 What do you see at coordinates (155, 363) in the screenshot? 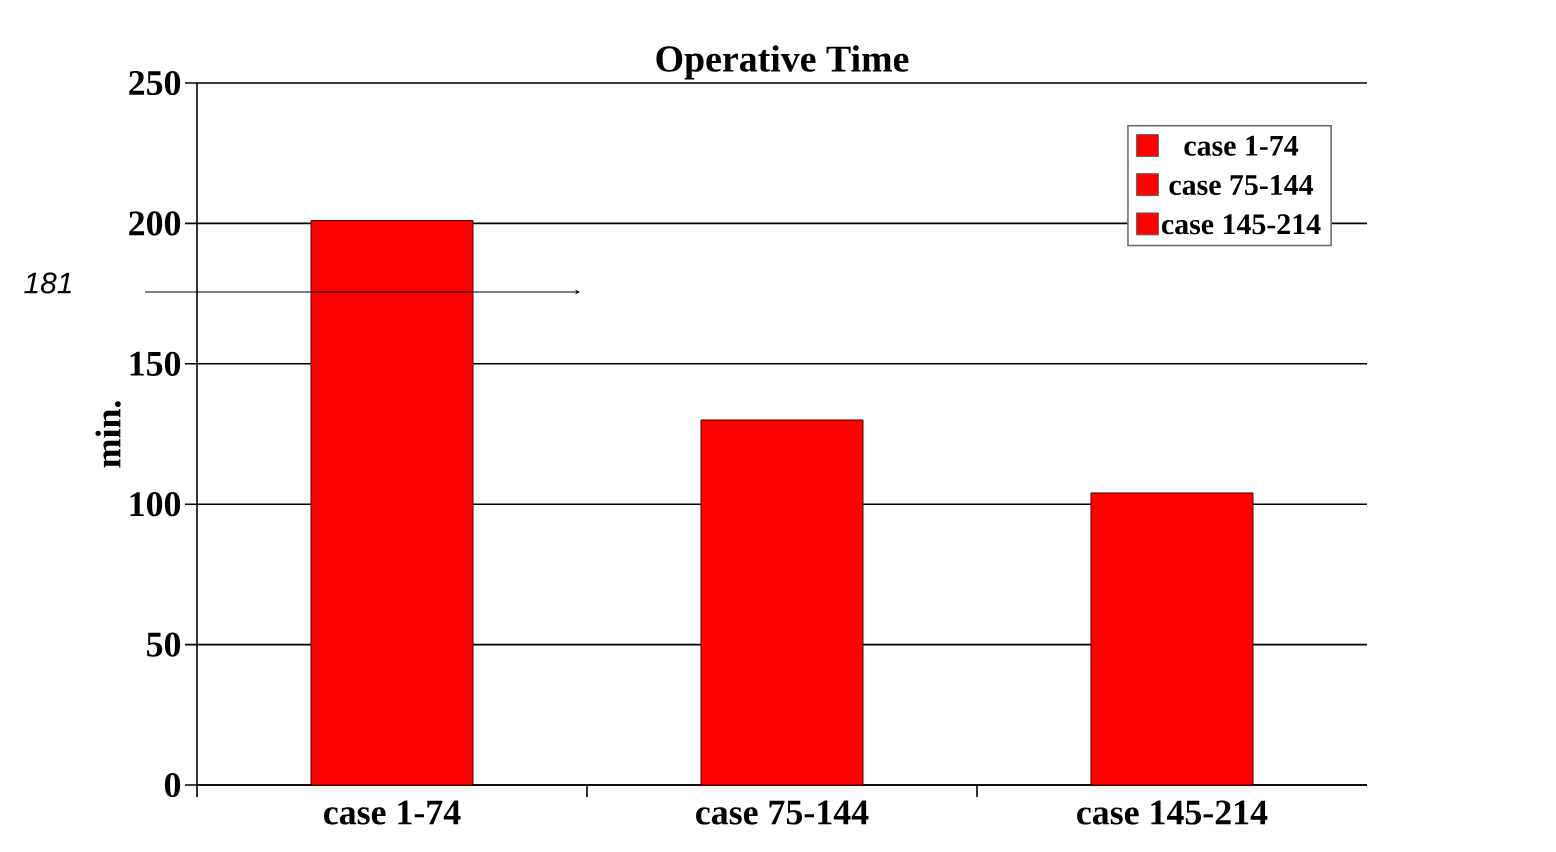
I see `y-tick-label: 150` at bounding box center [155, 363].